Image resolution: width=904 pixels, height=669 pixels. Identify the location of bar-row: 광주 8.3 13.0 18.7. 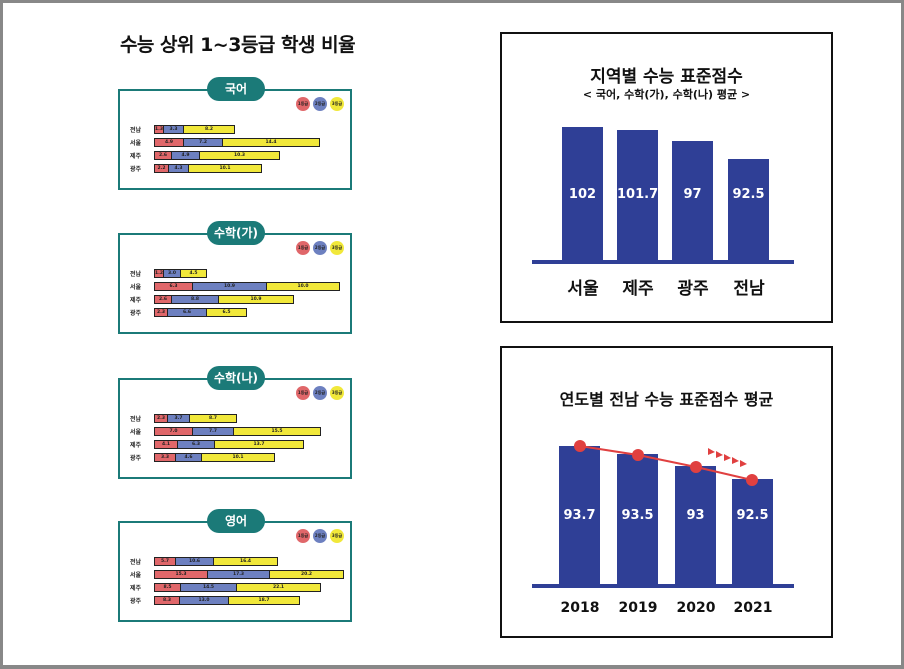
(237, 600).